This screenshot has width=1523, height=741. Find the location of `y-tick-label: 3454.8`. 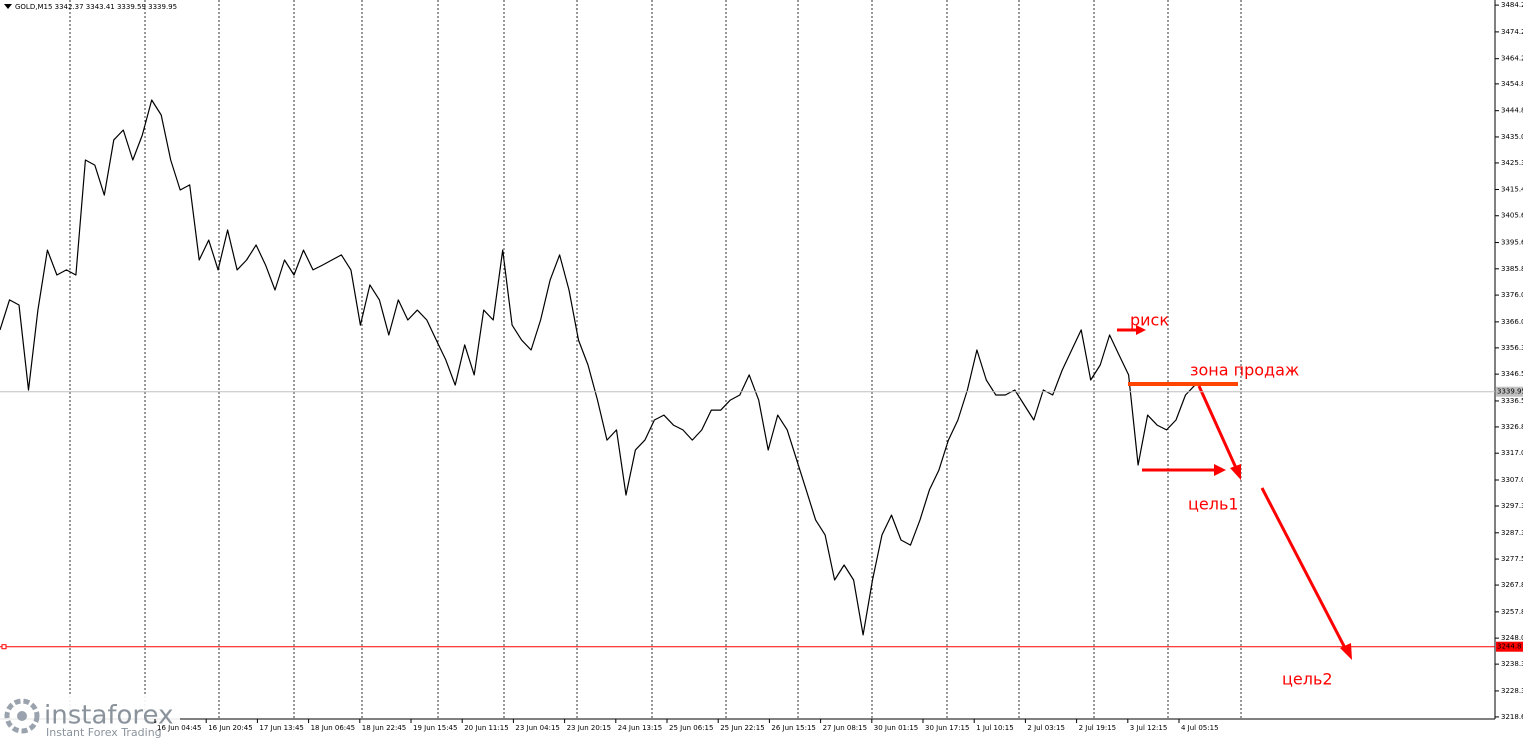

y-tick-label: 3454.8 is located at coordinates (1512, 84).